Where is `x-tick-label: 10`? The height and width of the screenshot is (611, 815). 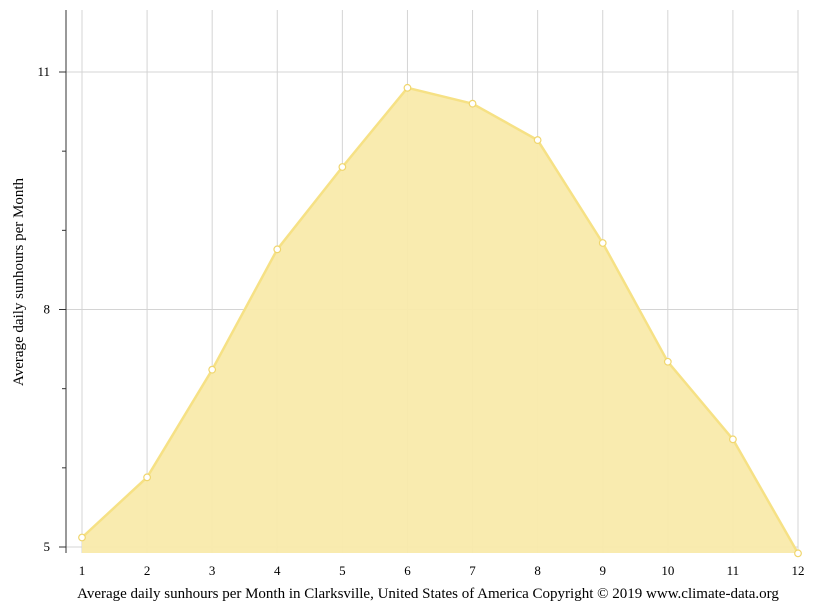 x-tick-label: 10 is located at coordinates (667, 570).